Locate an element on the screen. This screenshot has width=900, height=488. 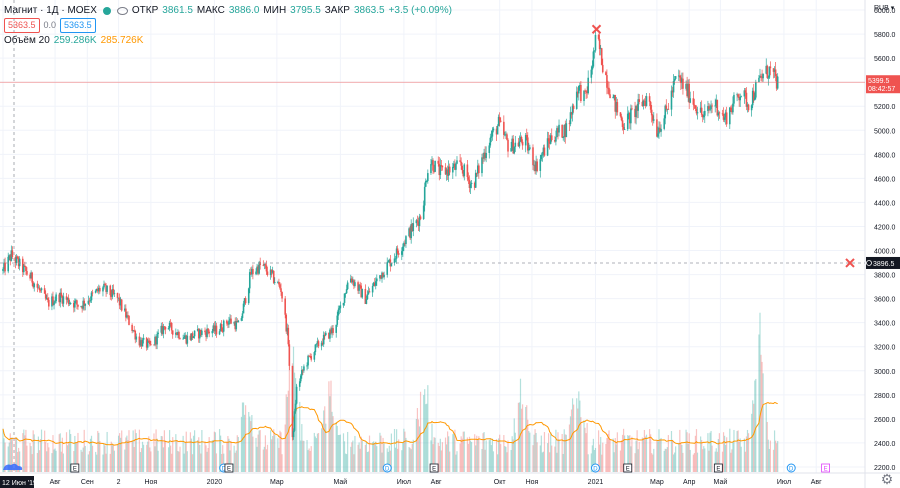
currency-label: RUB ▾ is located at coordinates (884, 8).